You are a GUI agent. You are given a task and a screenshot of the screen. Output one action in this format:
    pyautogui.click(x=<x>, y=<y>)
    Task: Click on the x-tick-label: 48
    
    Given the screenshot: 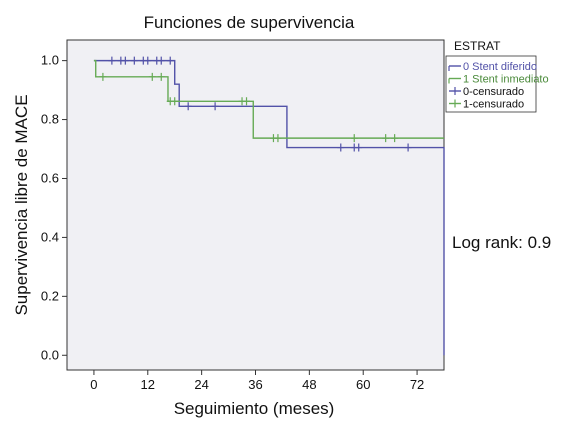 What is the action you would take?
    pyautogui.click(x=309, y=384)
    